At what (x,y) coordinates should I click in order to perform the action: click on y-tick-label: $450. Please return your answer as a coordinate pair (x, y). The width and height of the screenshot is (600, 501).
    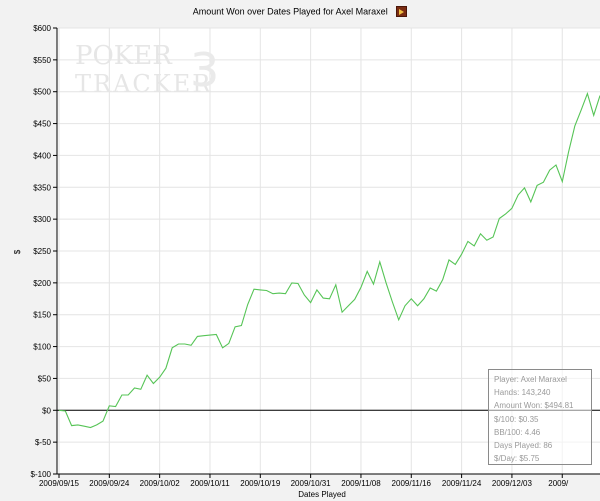
    Looking at the image, I should click on (42, 124).